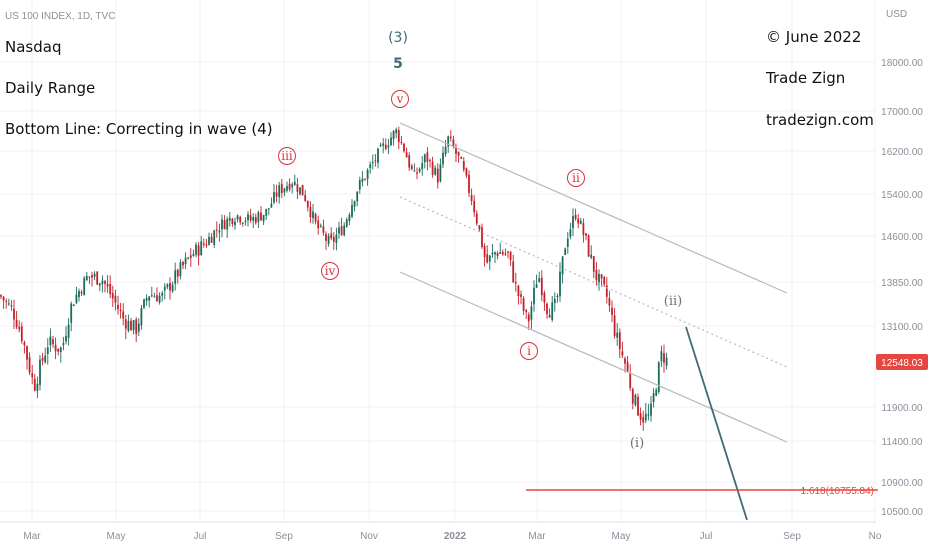  Describe the element at coordinates (902, 483) in the screenshot. I see `y-tick-label: 10900.00` at that location.